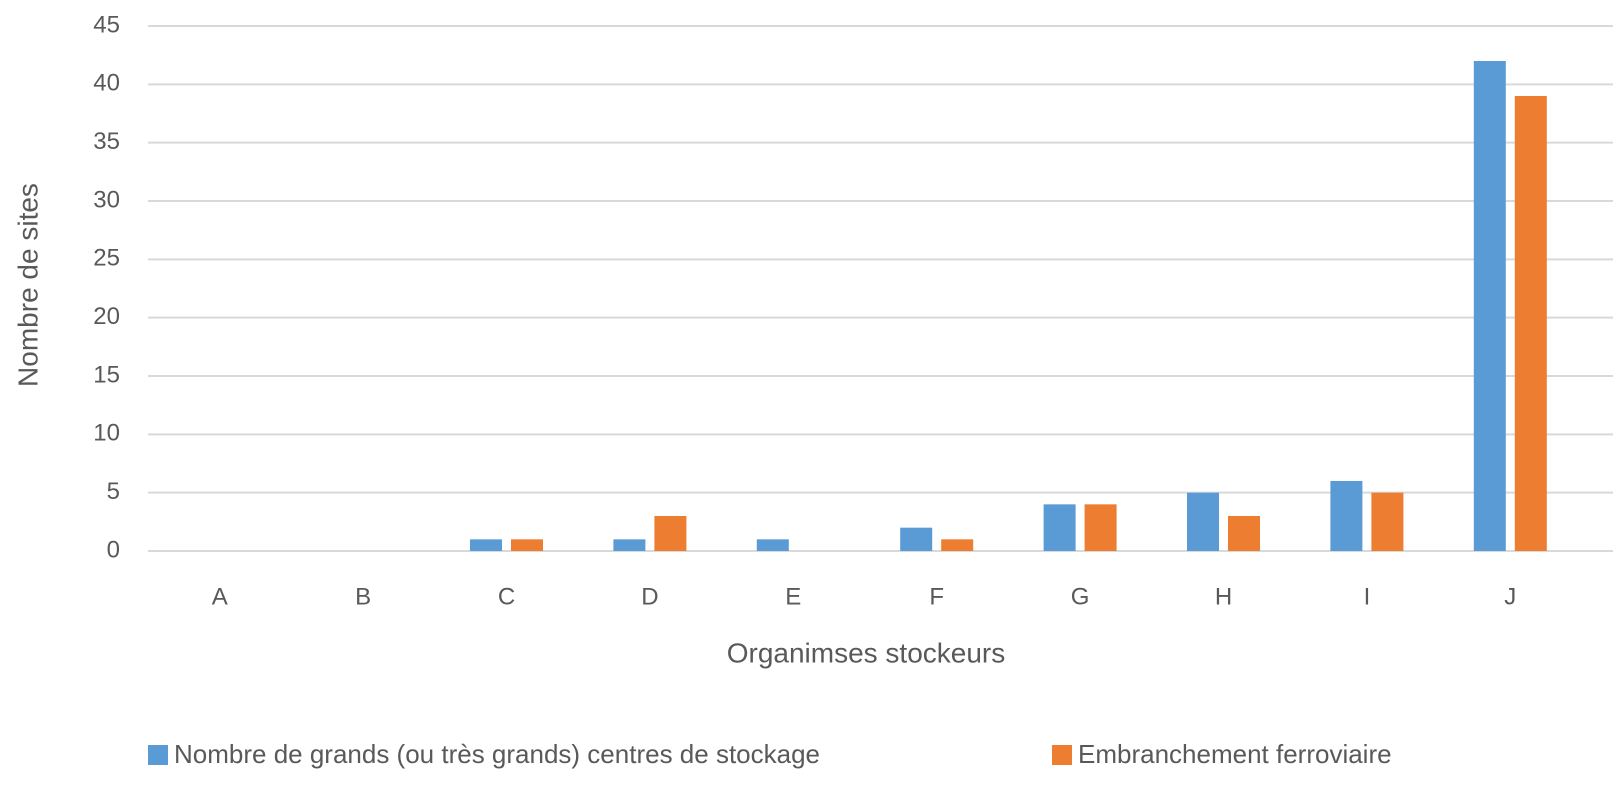 The height and width of the screenshot is (798, 1613). Describe the element at coordinates (220, 596) in the screenshot. I see `x-tick-label: A` at that location.